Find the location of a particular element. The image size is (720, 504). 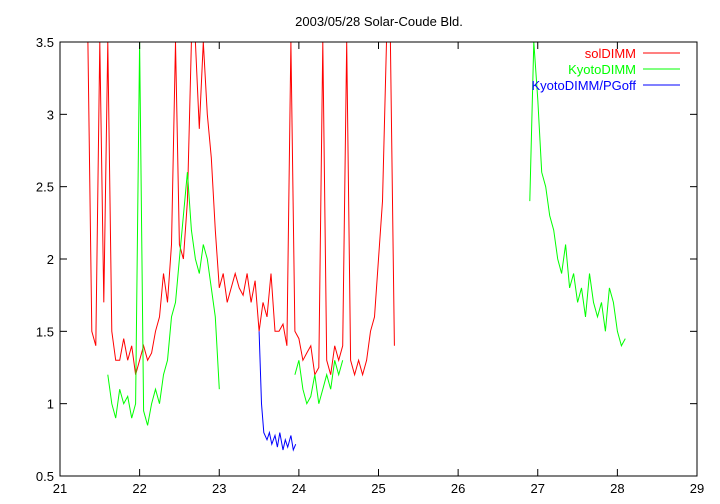

legend-label: solDIMM is located at coordinates (610, 53).